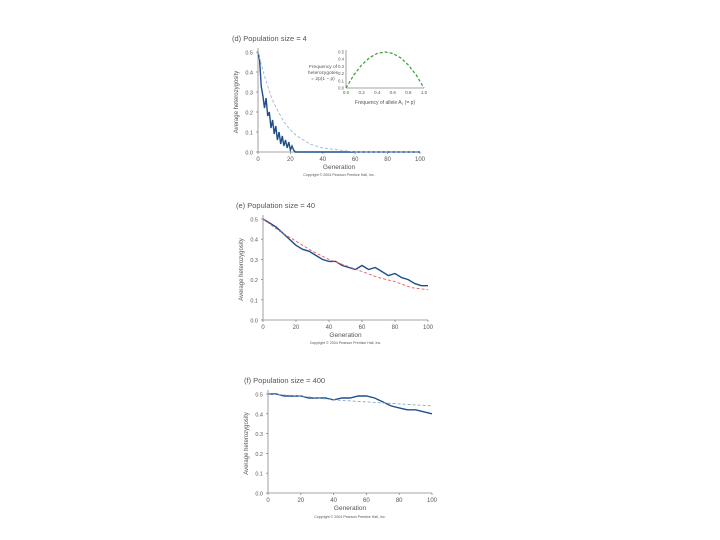  Describe the element at coordinates (377, 92) in the screenshot. I see `inset-x-tick-label: 0.4` at that location.